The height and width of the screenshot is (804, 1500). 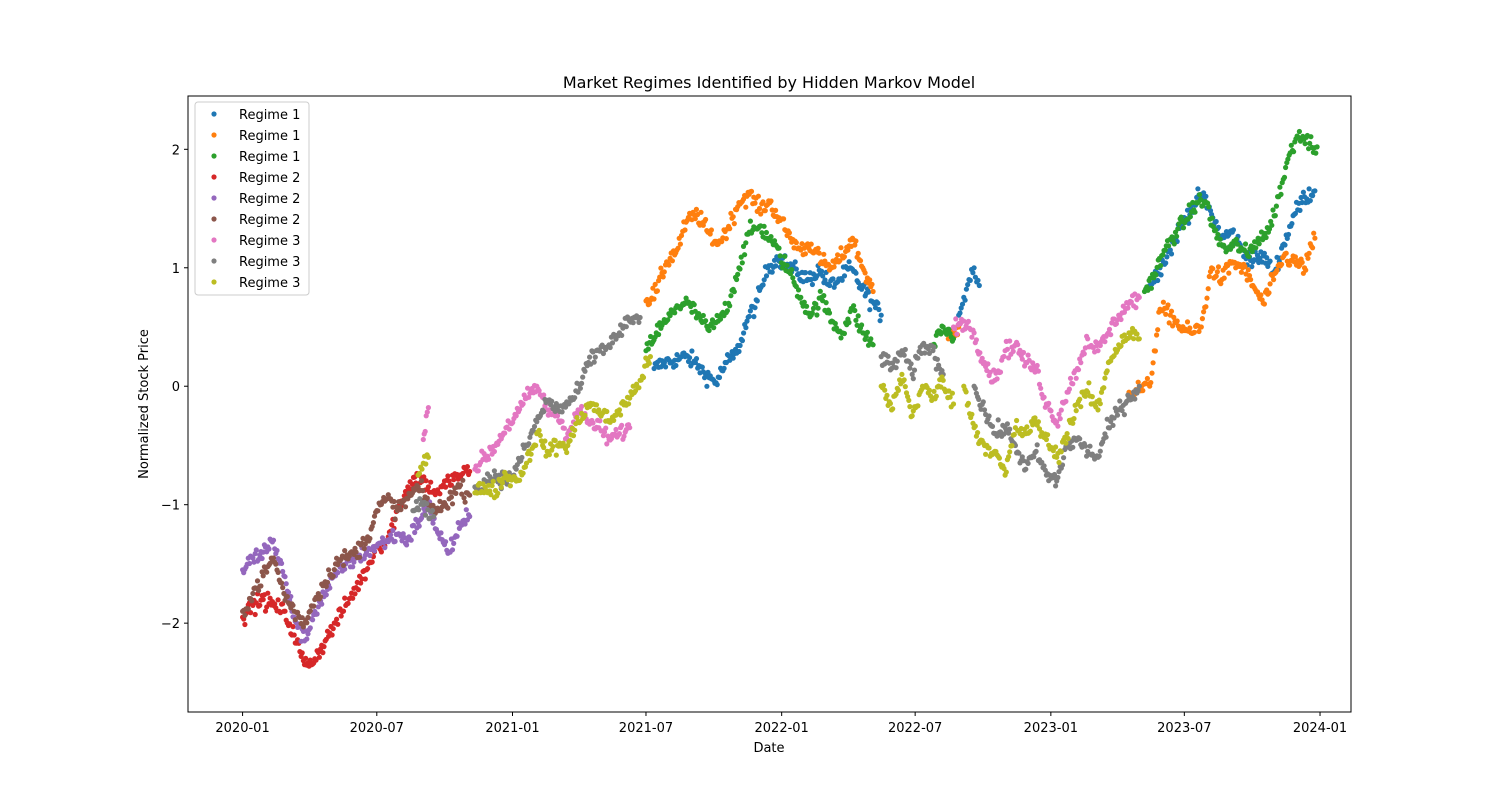 What do you see at coordinates (214, 177) in the screenshot?
I see `legend-marker` at bounding box center [214, 177].